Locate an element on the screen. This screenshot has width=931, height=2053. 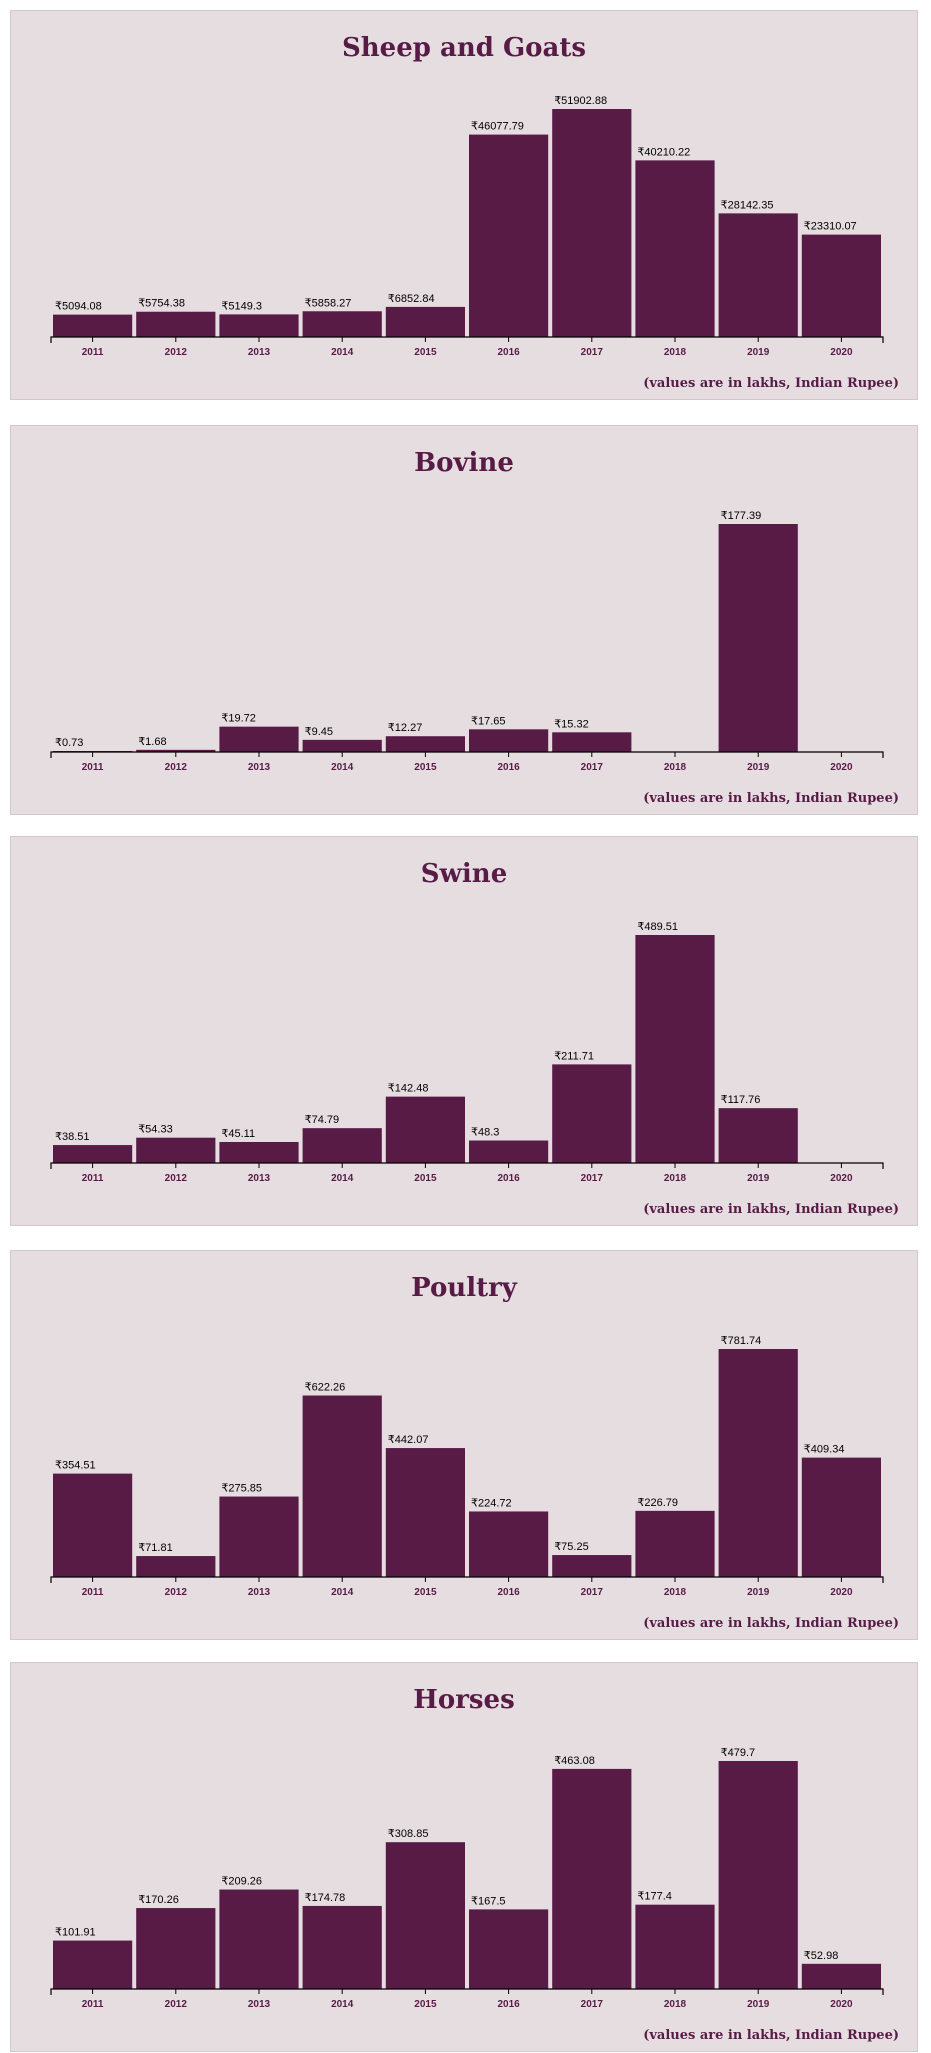
x-tick-label-2019: 2019 is located at coordinates (758, 2004).